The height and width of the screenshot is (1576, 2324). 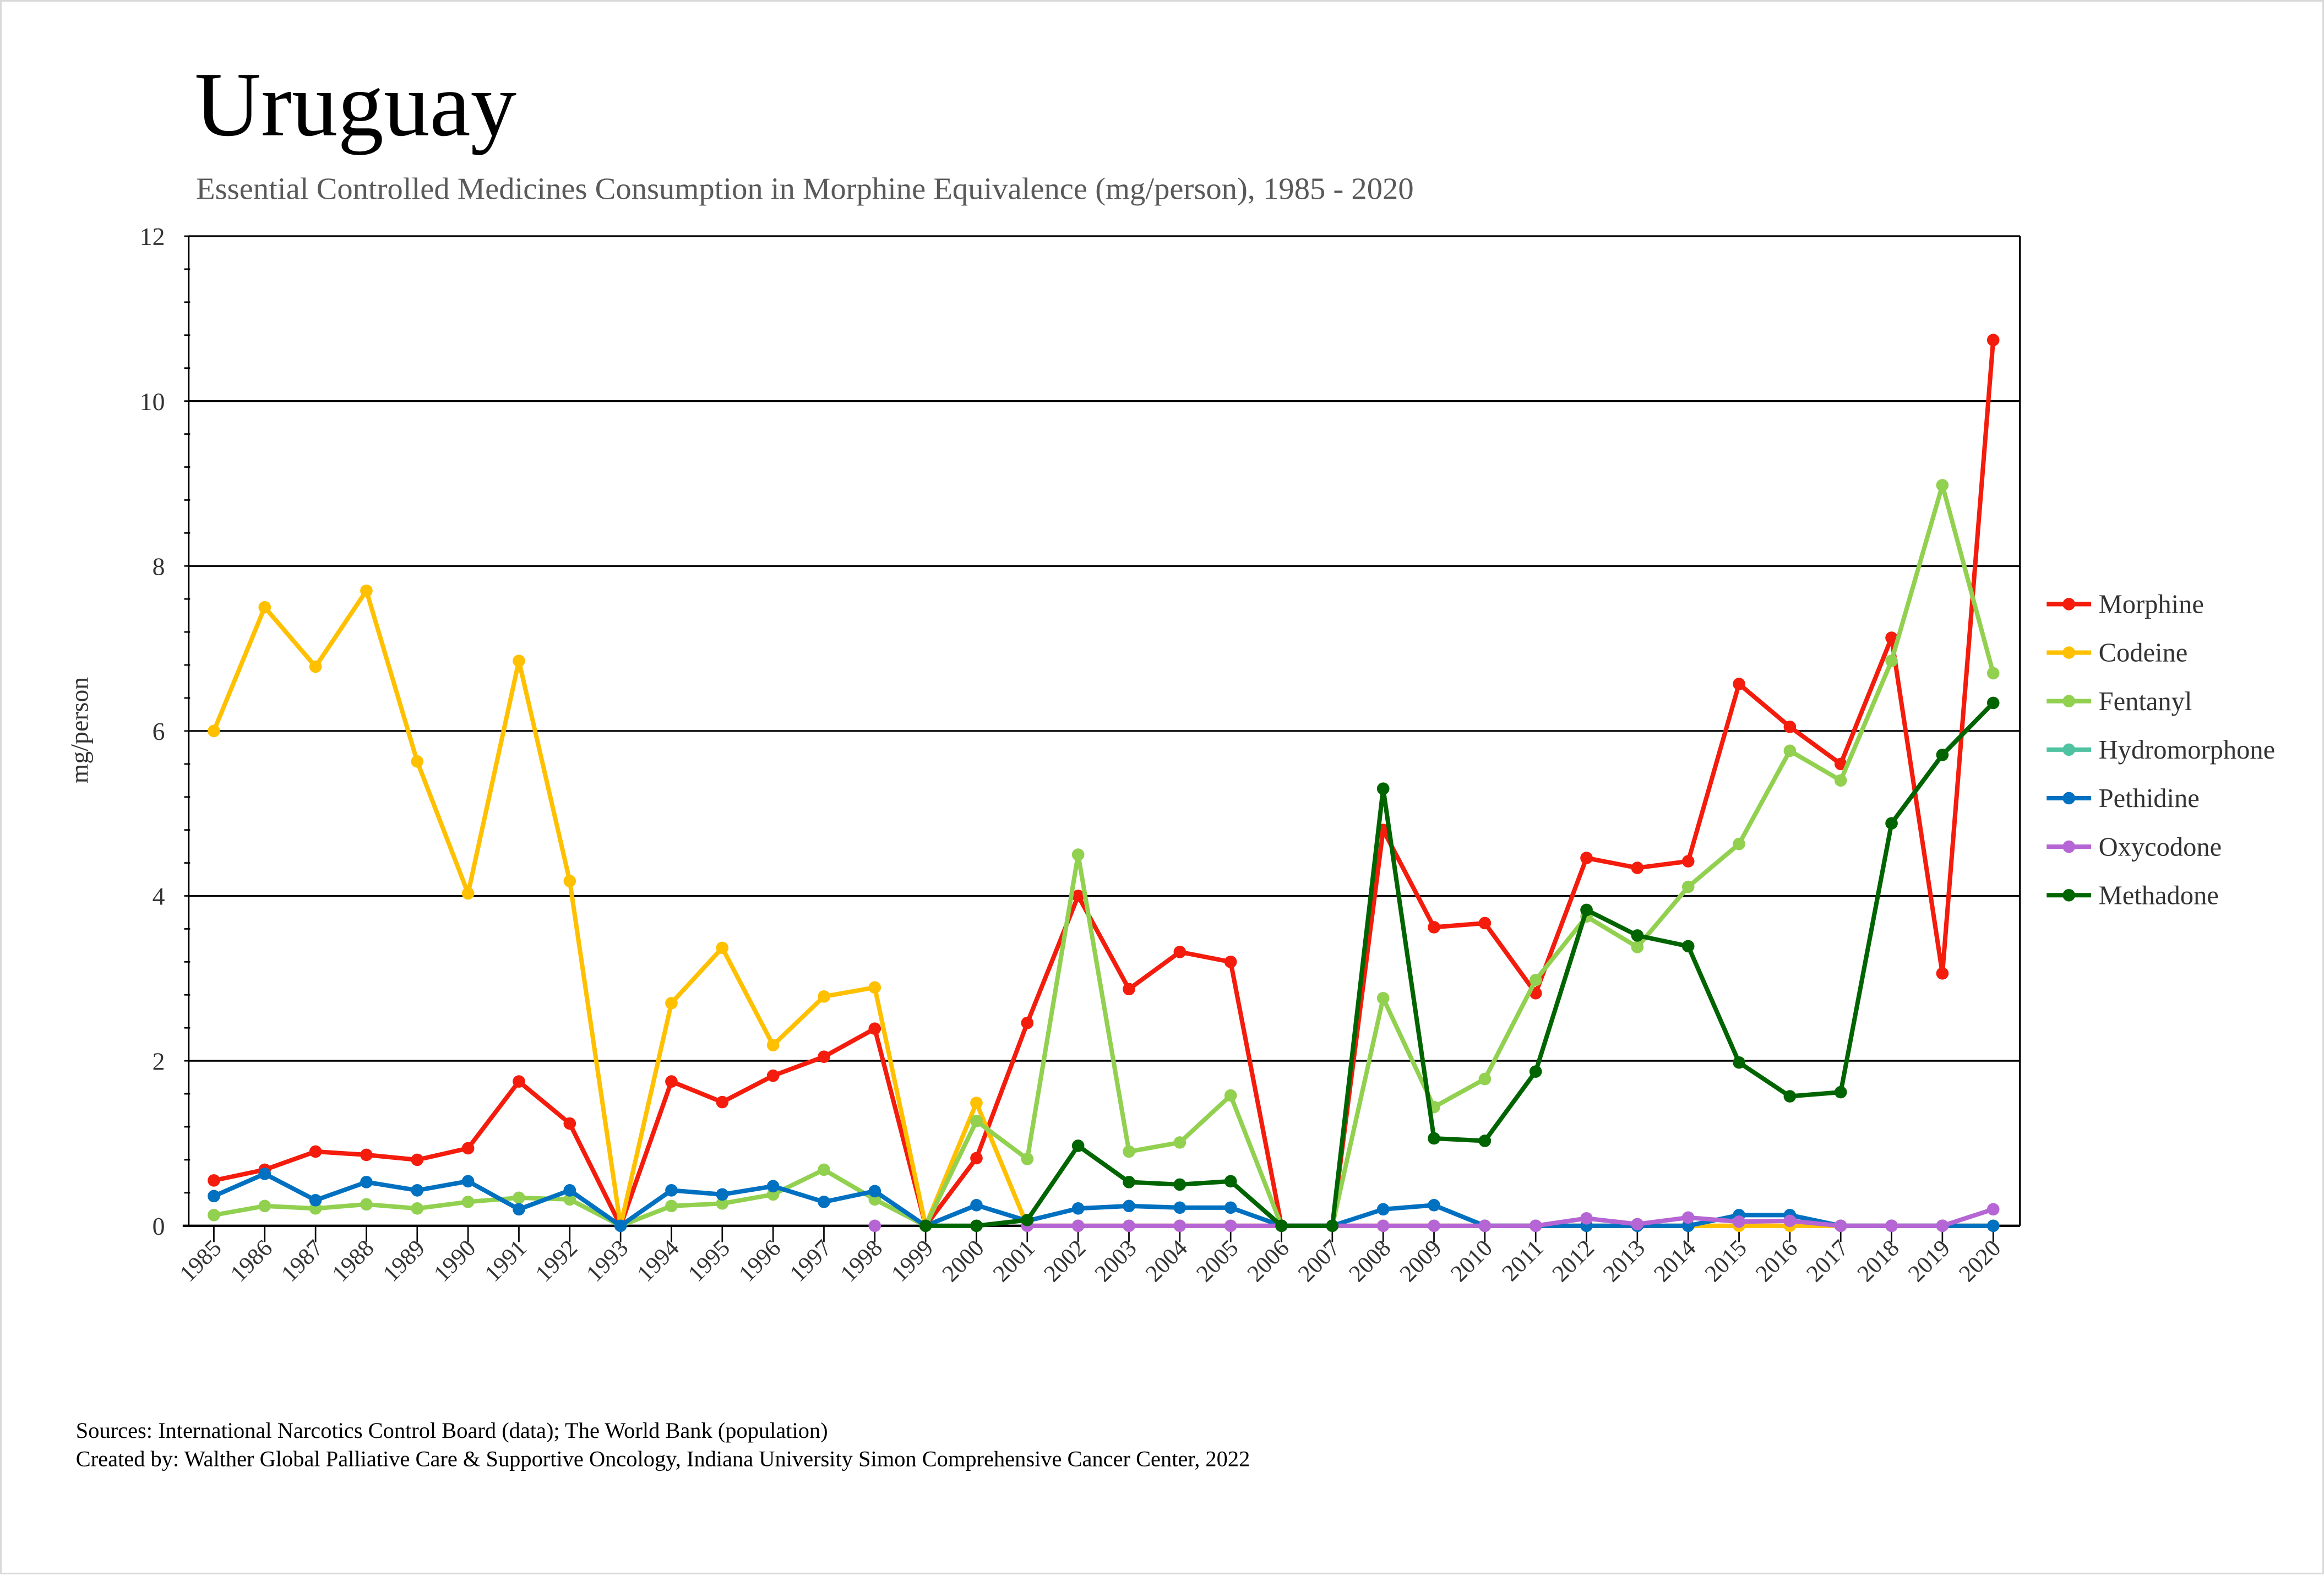 What do you see at coordinates (1980, 1261) in the screenshot?
I see `x-tick-label: 2020` at bounding box center [1980, 1261].